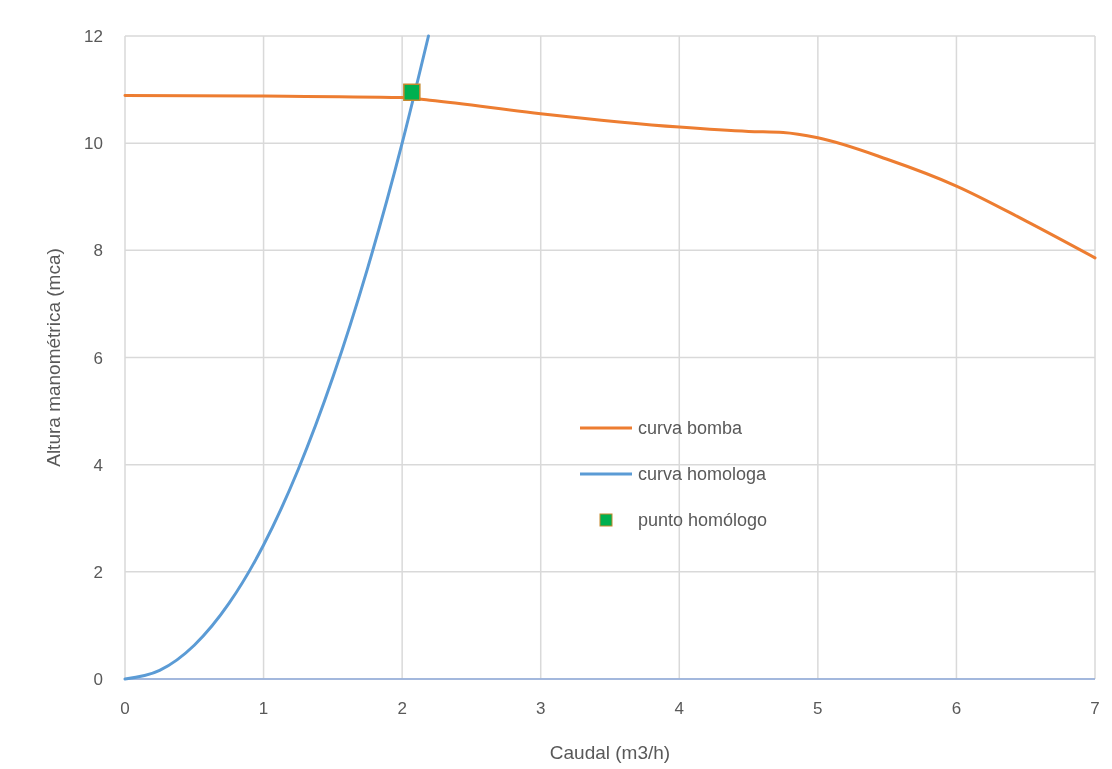 This screenshot has width=1112, height=769. What do you see at coordinates (98, 679) in the screenshot?
I see `y-tick-label: 0` at bounding box center [98, 679].